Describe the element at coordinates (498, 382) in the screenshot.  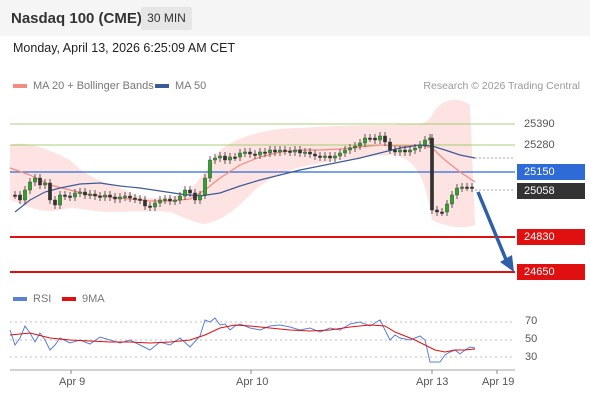
I see `x-label-apr19: Apr 19` at that location.